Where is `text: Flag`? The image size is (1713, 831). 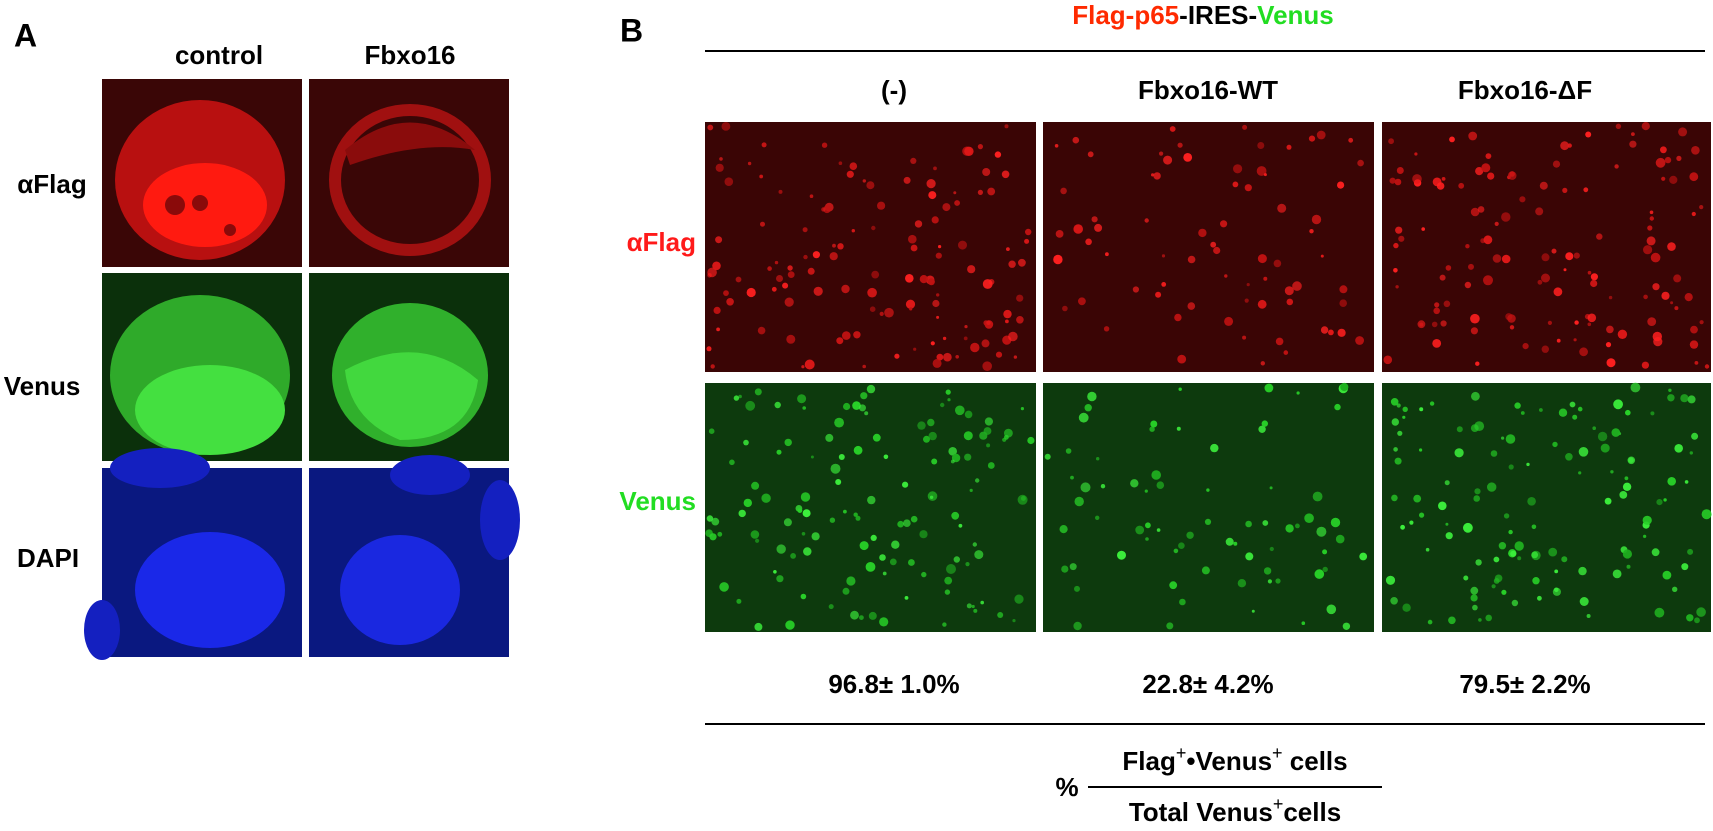
text: Flag is located at coordinates (1148, 761).